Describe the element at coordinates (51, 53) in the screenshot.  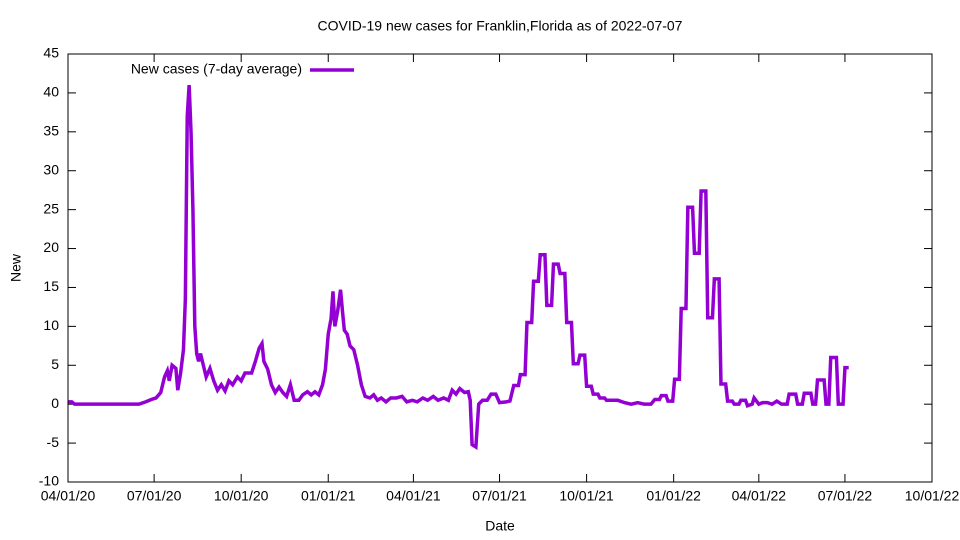
I see `y-tick-label: 45` at that location.